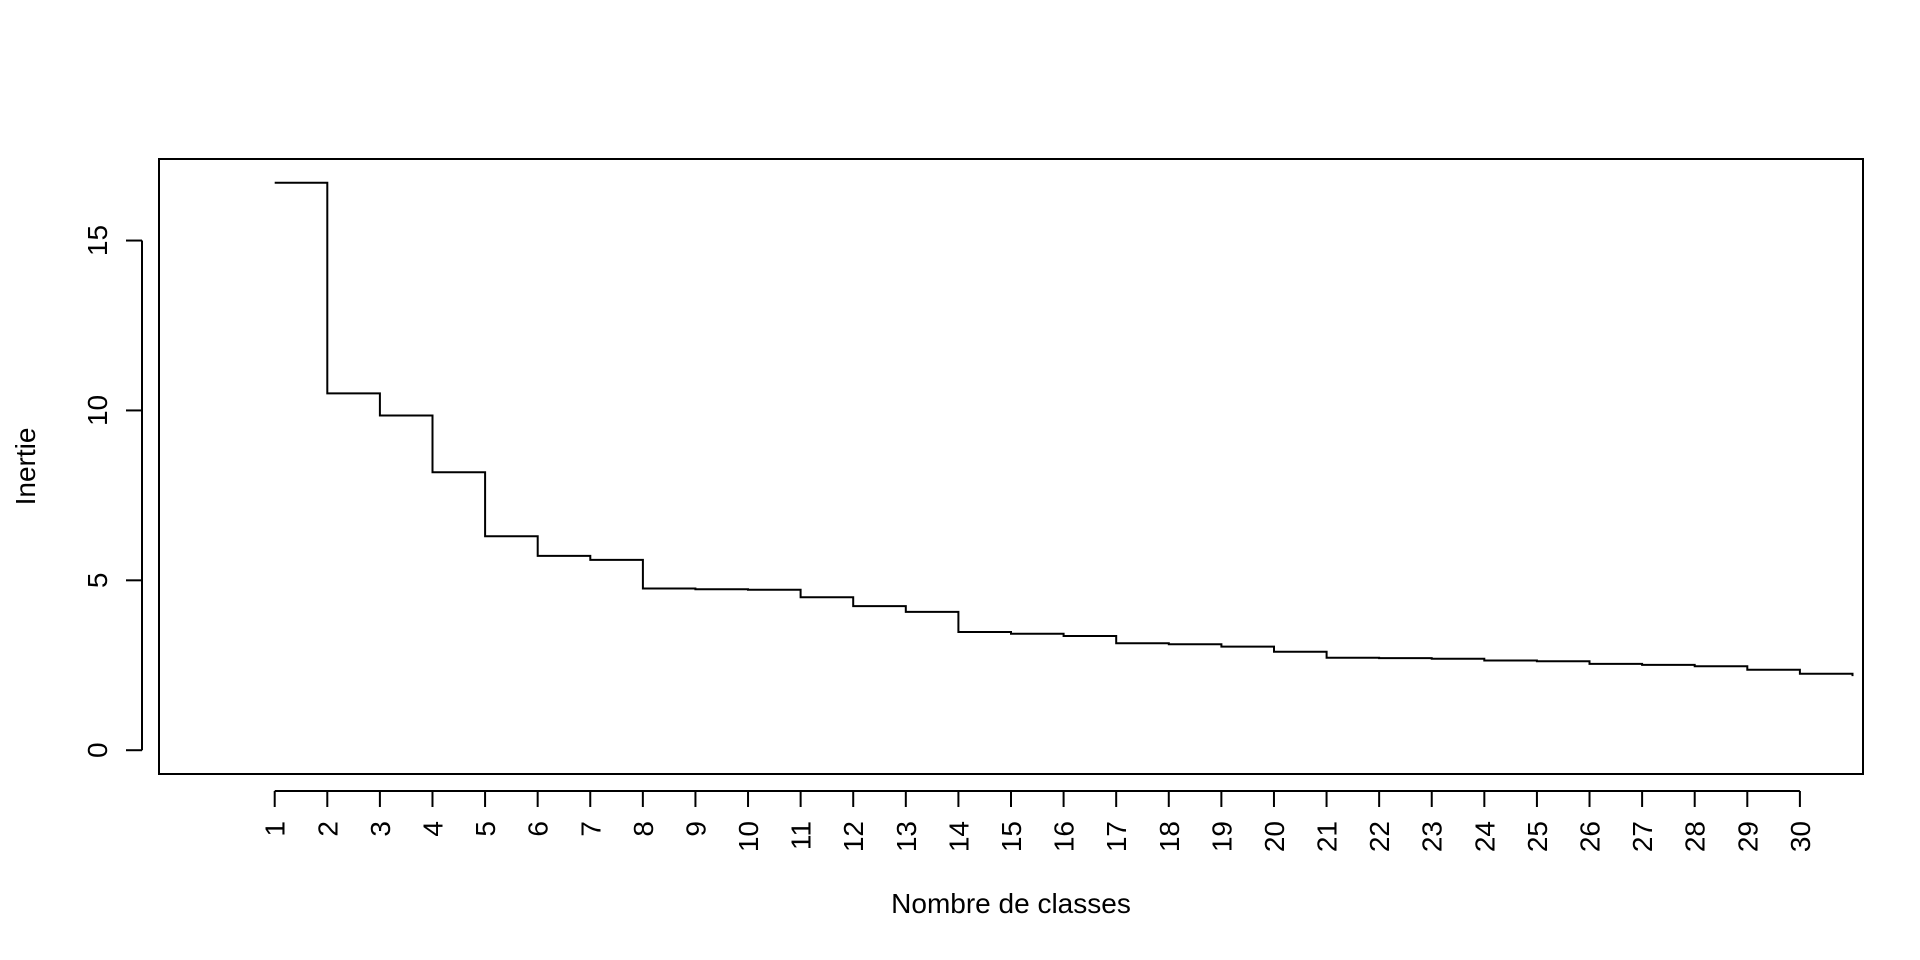  What do you see at coordinates (590, 829) in the screenshot?
I see `x-tick-label: 7` at bounding box center [590, 829].